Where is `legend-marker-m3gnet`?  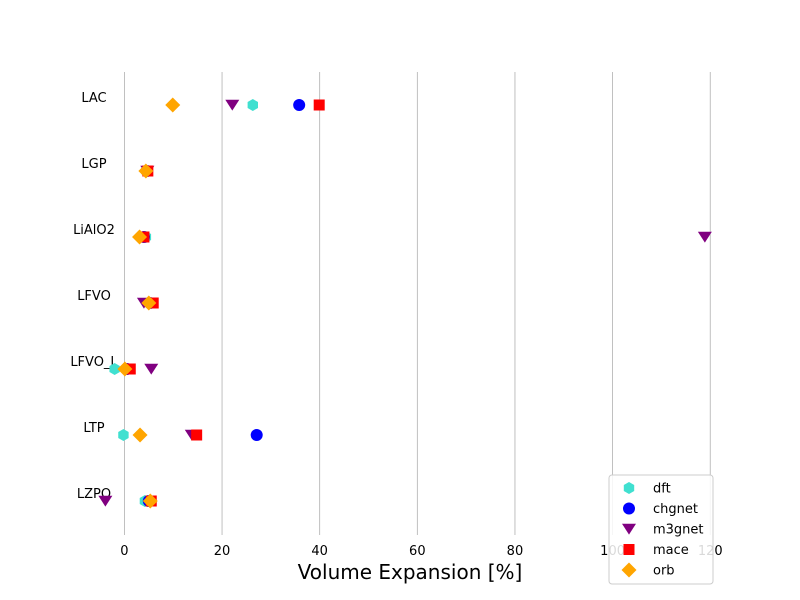
legend-marker-m3gnet is located at coordinates (629, 529).